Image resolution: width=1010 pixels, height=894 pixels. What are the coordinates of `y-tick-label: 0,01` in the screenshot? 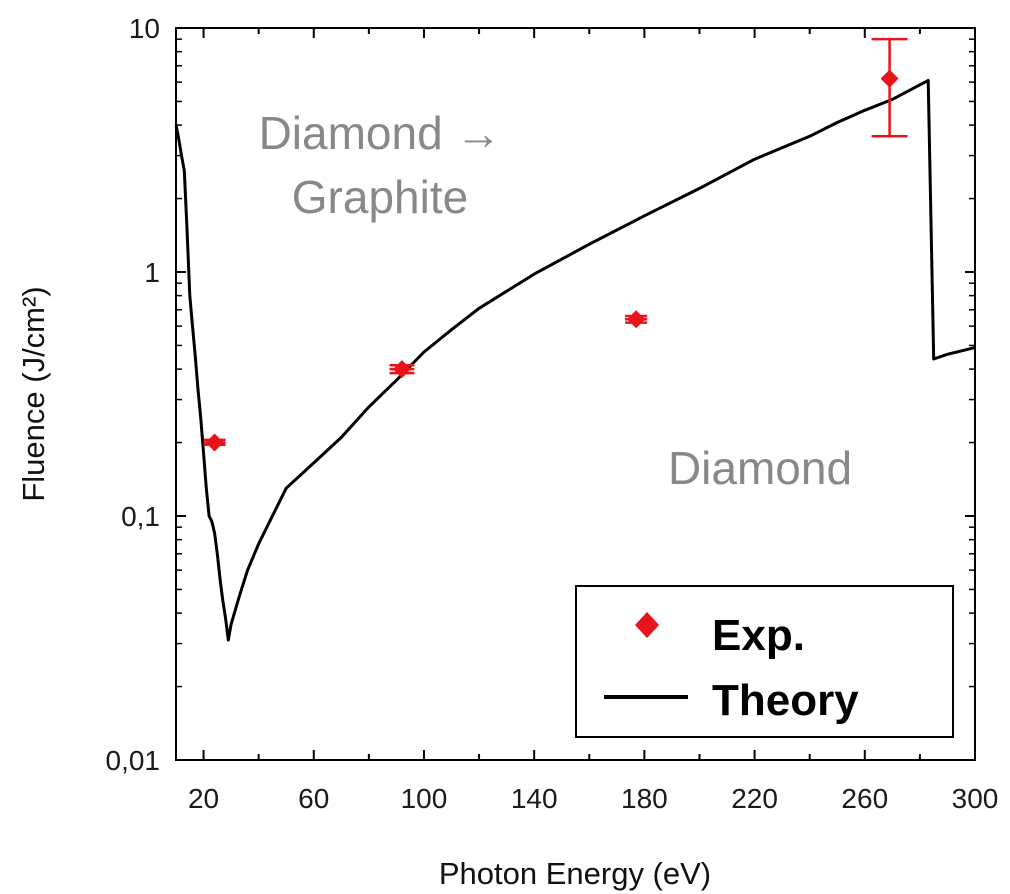 It's located at (133, 760).